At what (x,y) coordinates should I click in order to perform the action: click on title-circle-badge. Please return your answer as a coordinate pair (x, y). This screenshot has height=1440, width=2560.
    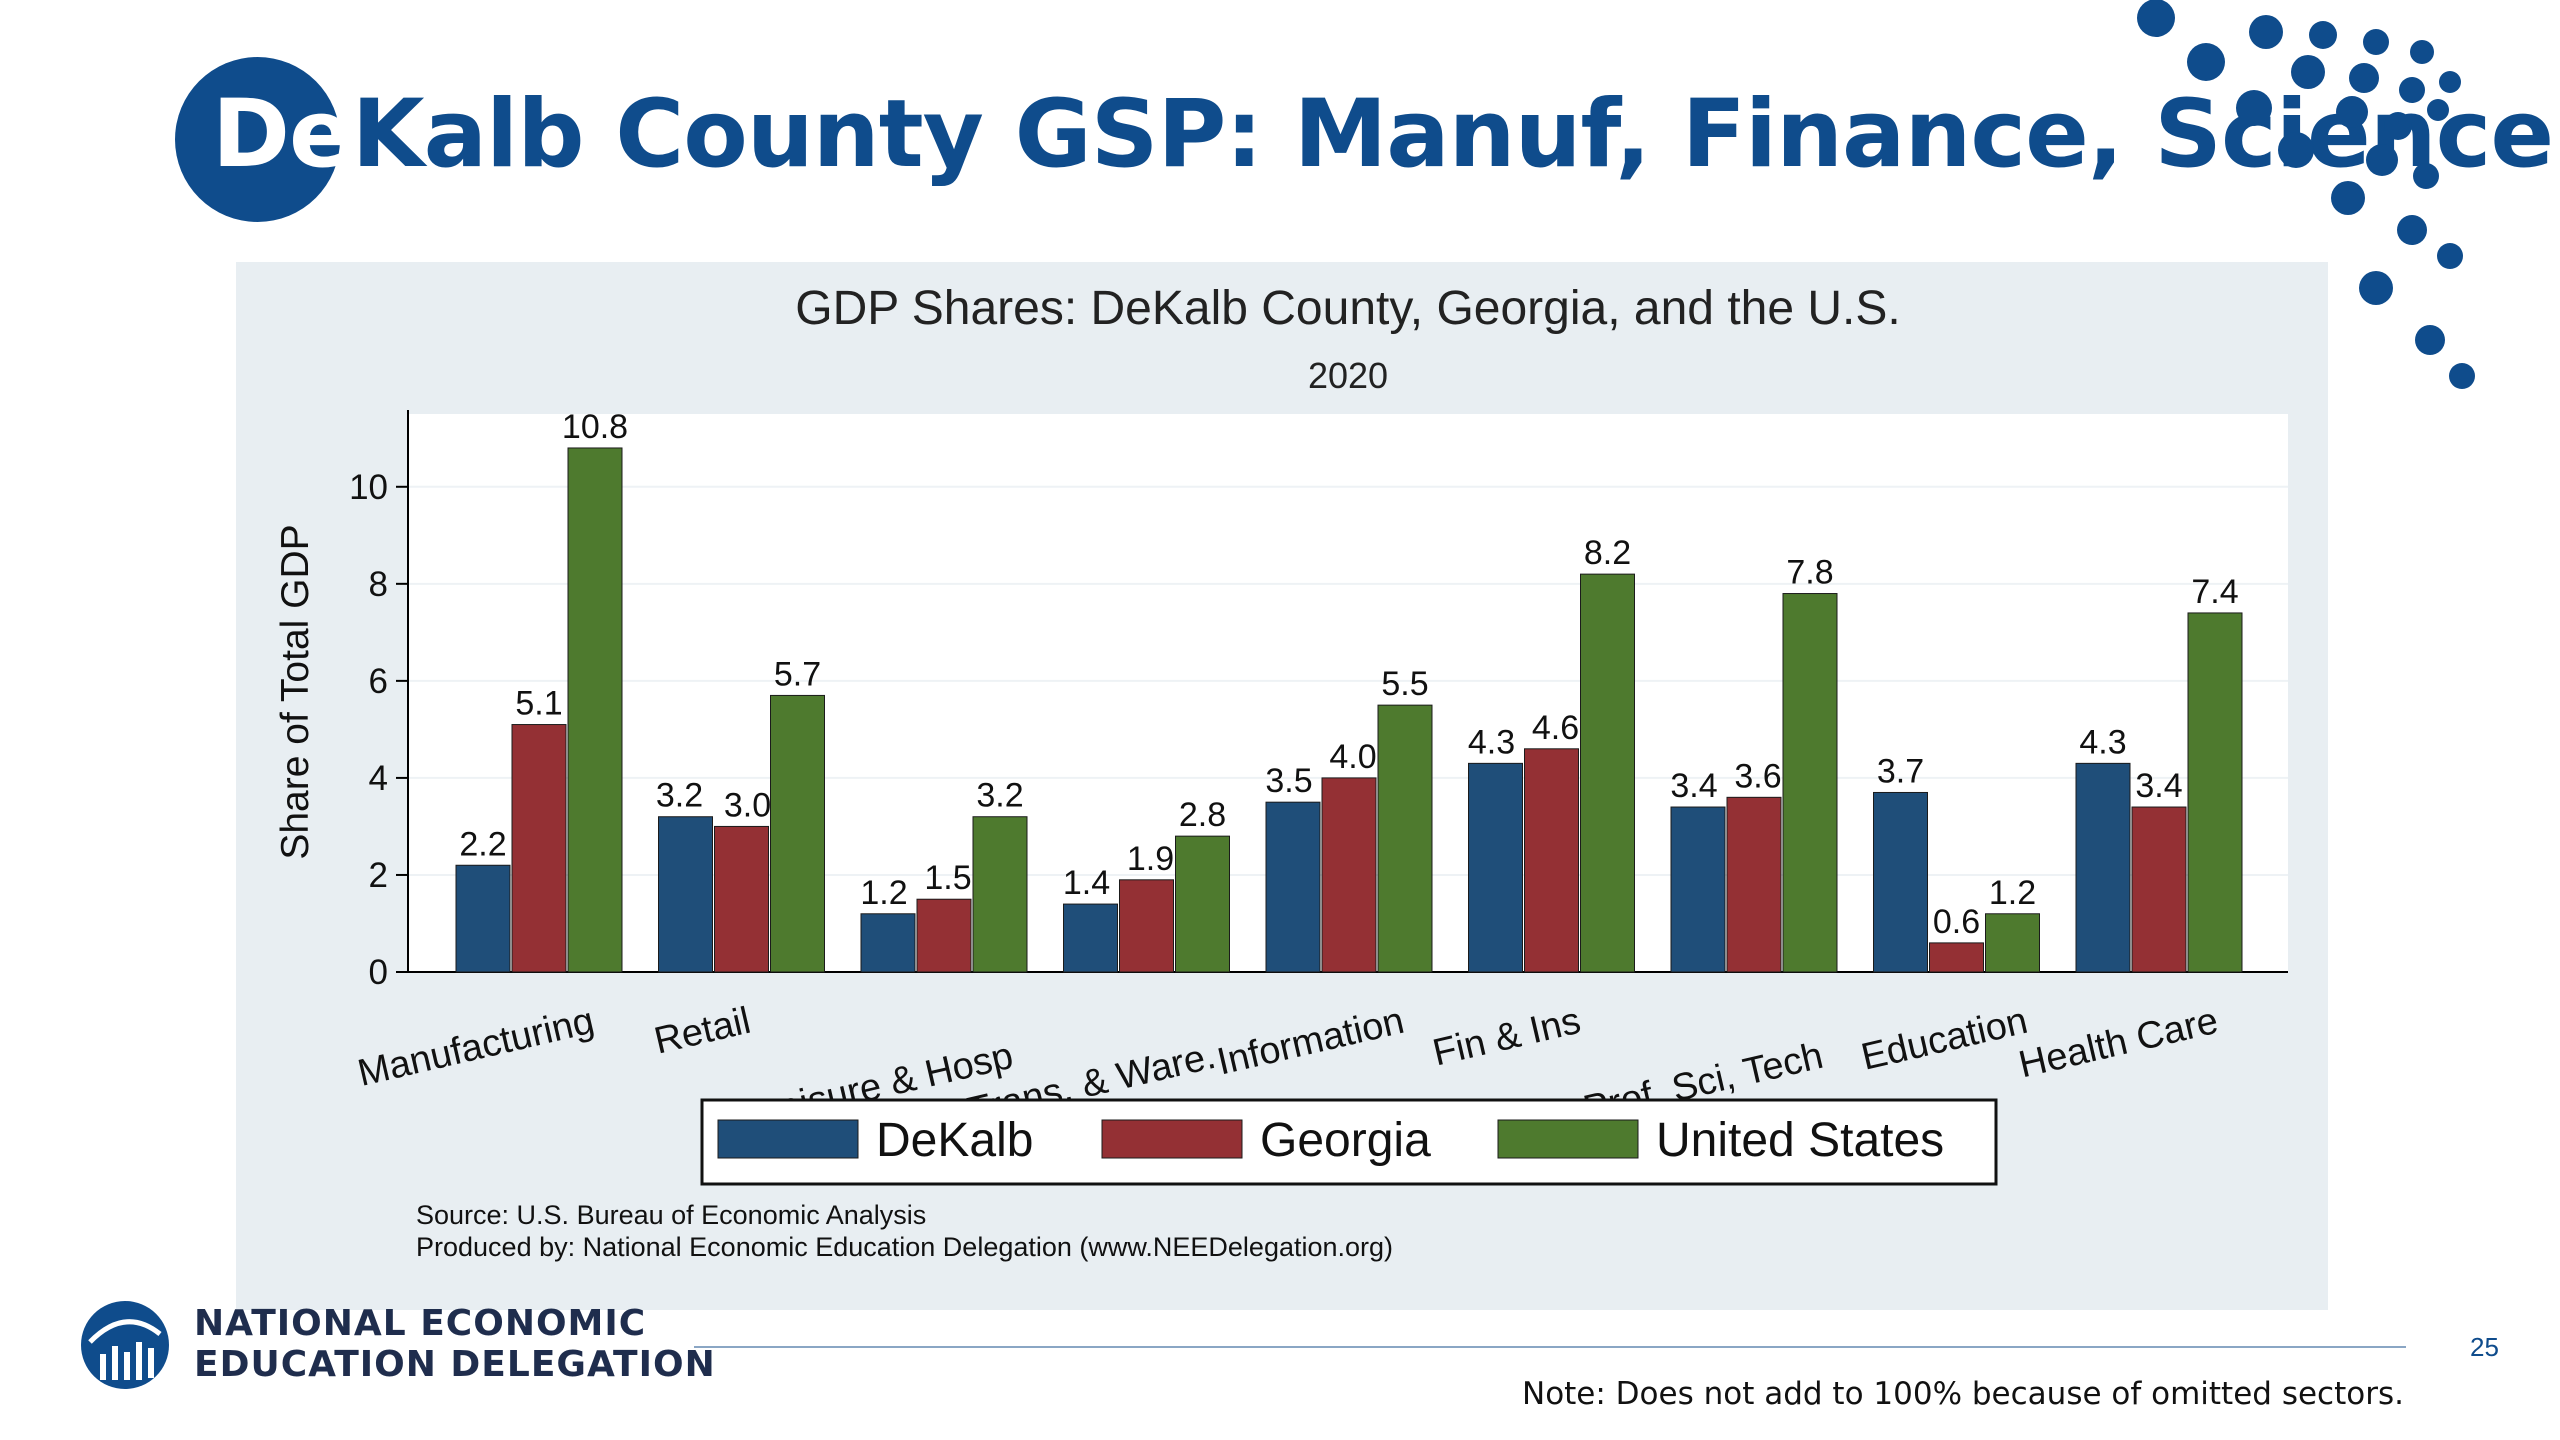
    Looking at the image, I should click on (257, 139).